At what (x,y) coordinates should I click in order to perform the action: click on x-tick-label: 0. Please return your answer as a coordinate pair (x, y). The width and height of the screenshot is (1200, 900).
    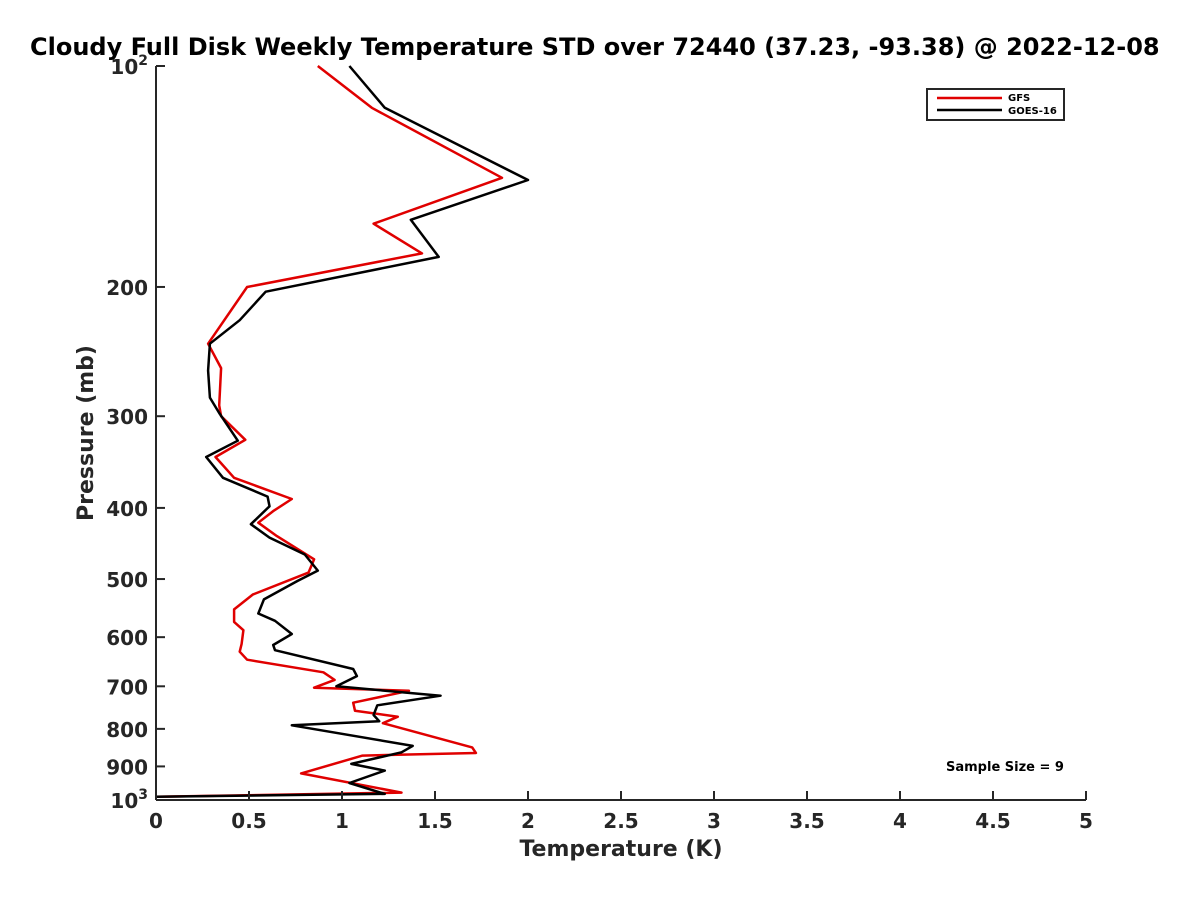
    Looking at the image, I should click on (156, 821).